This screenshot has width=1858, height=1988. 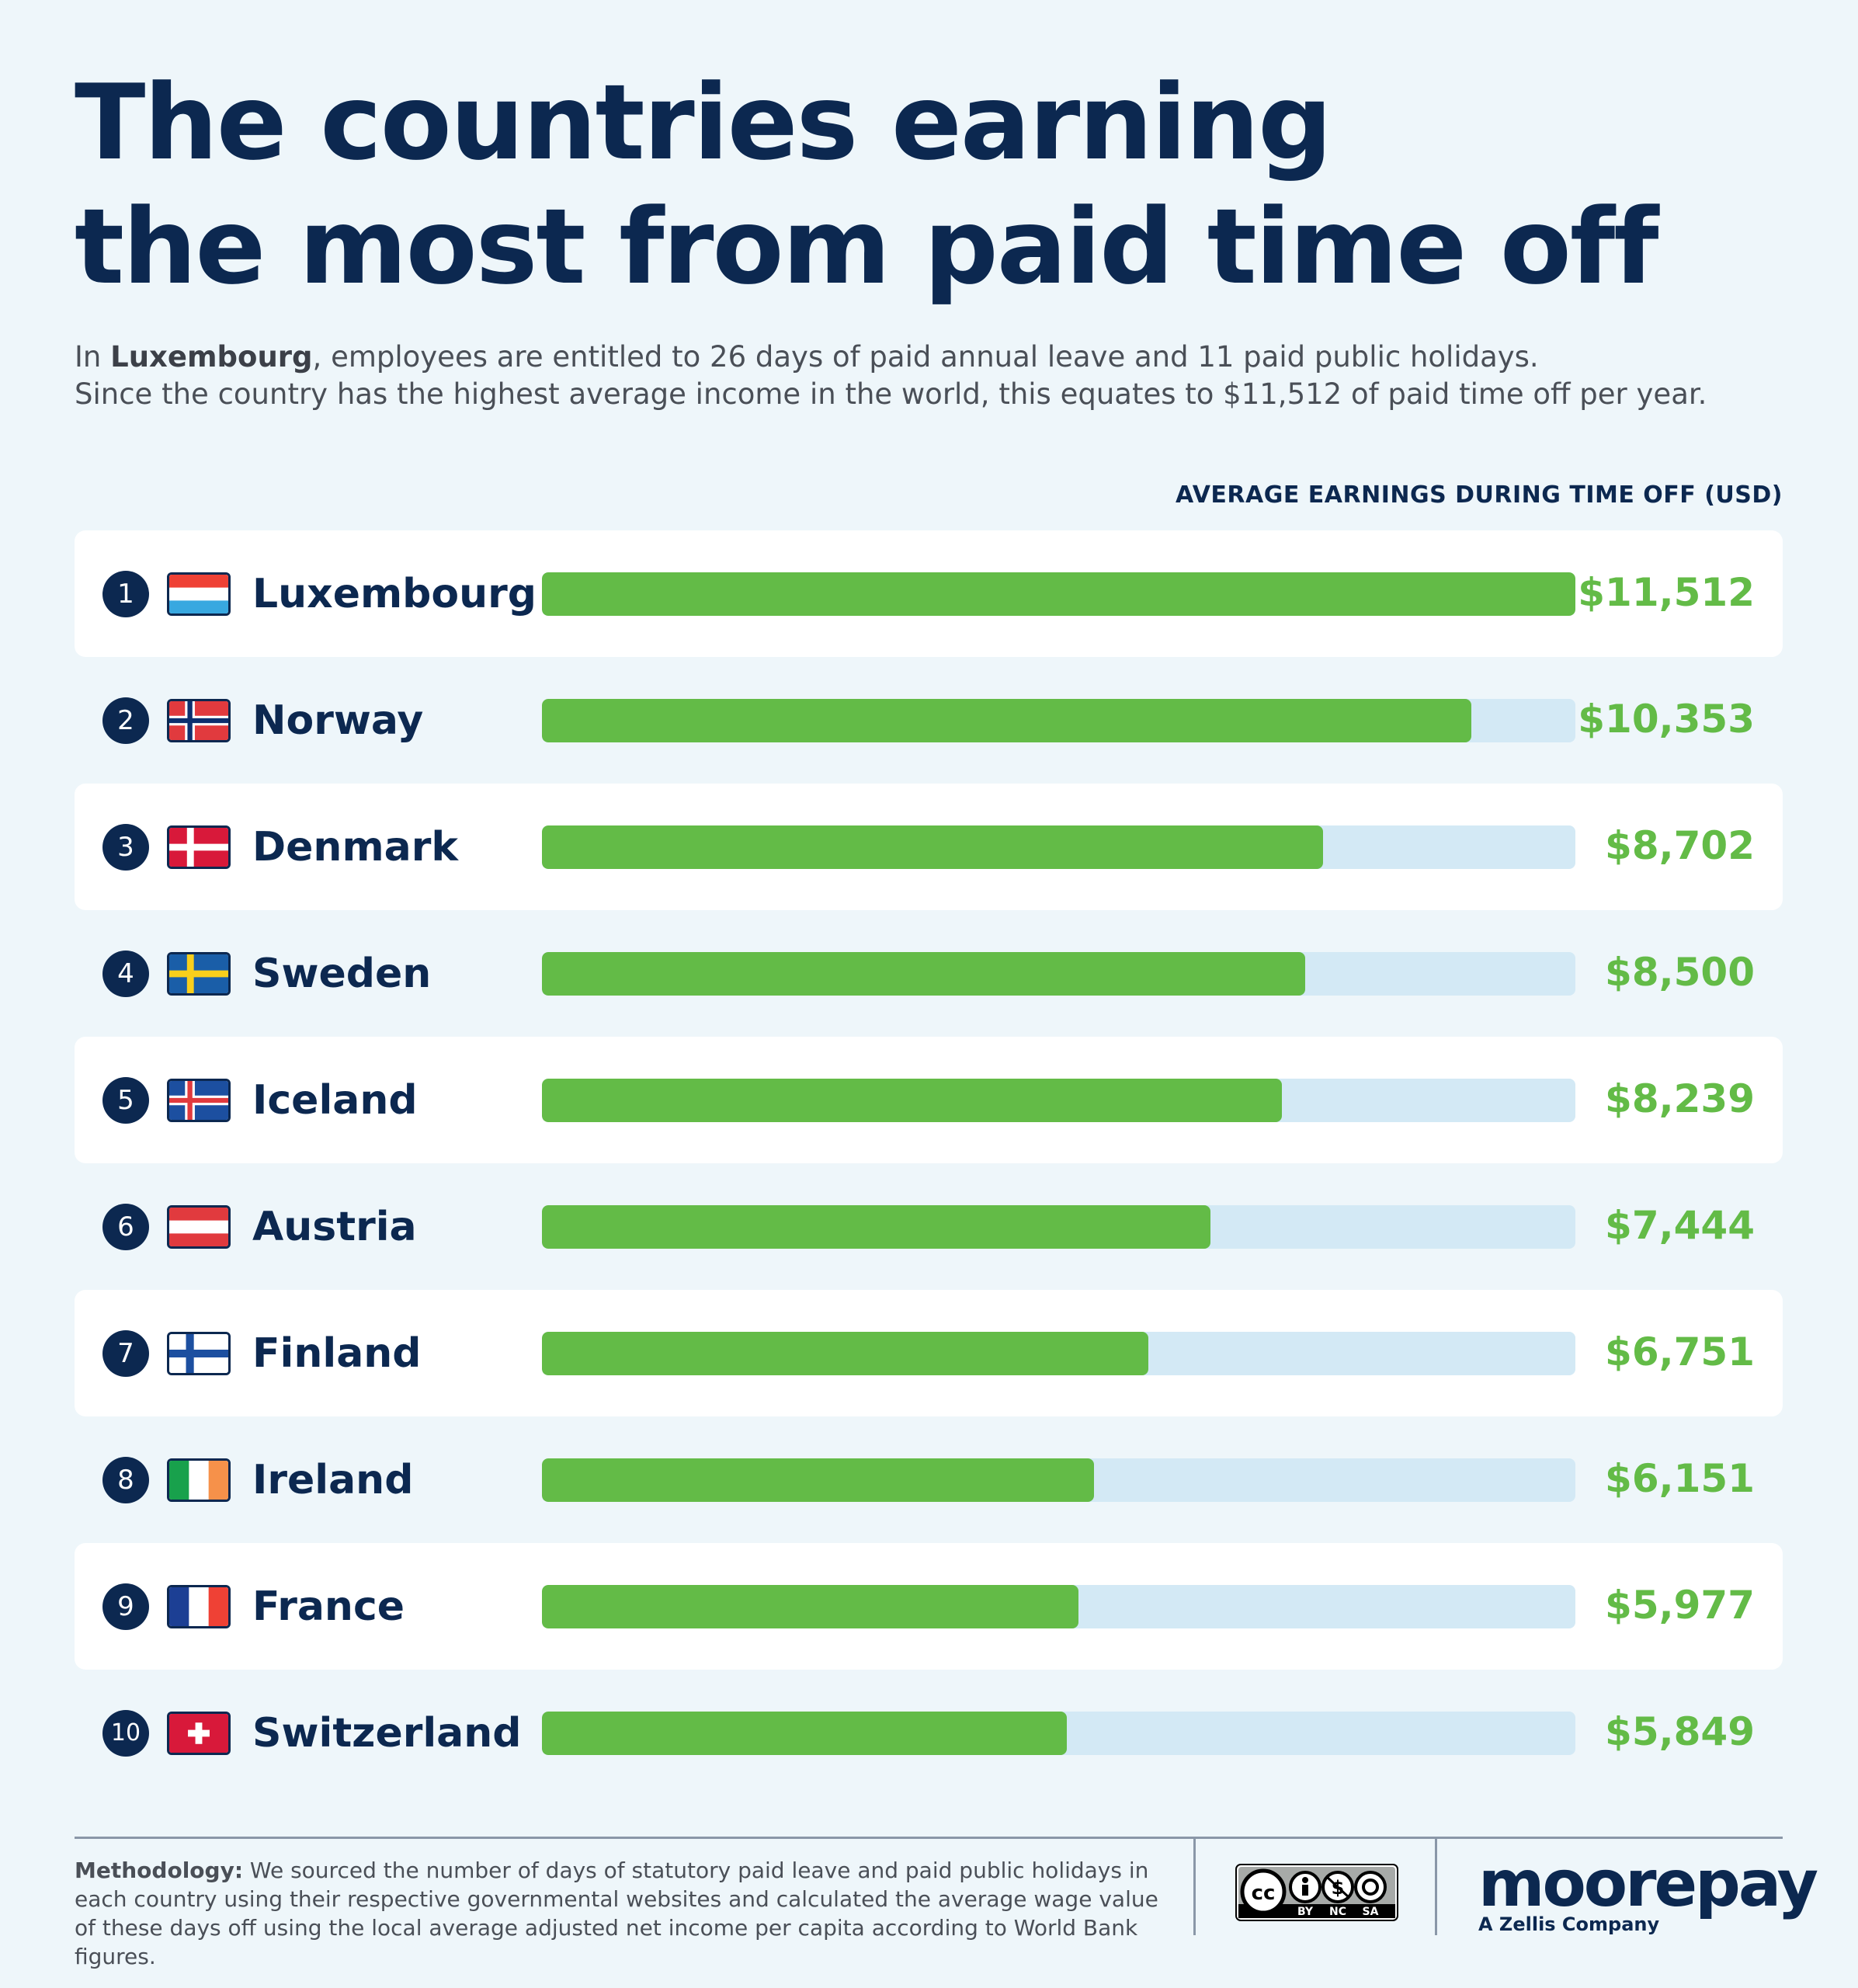 I want to click on rank-badge: 4, so click(x=125, y=974).